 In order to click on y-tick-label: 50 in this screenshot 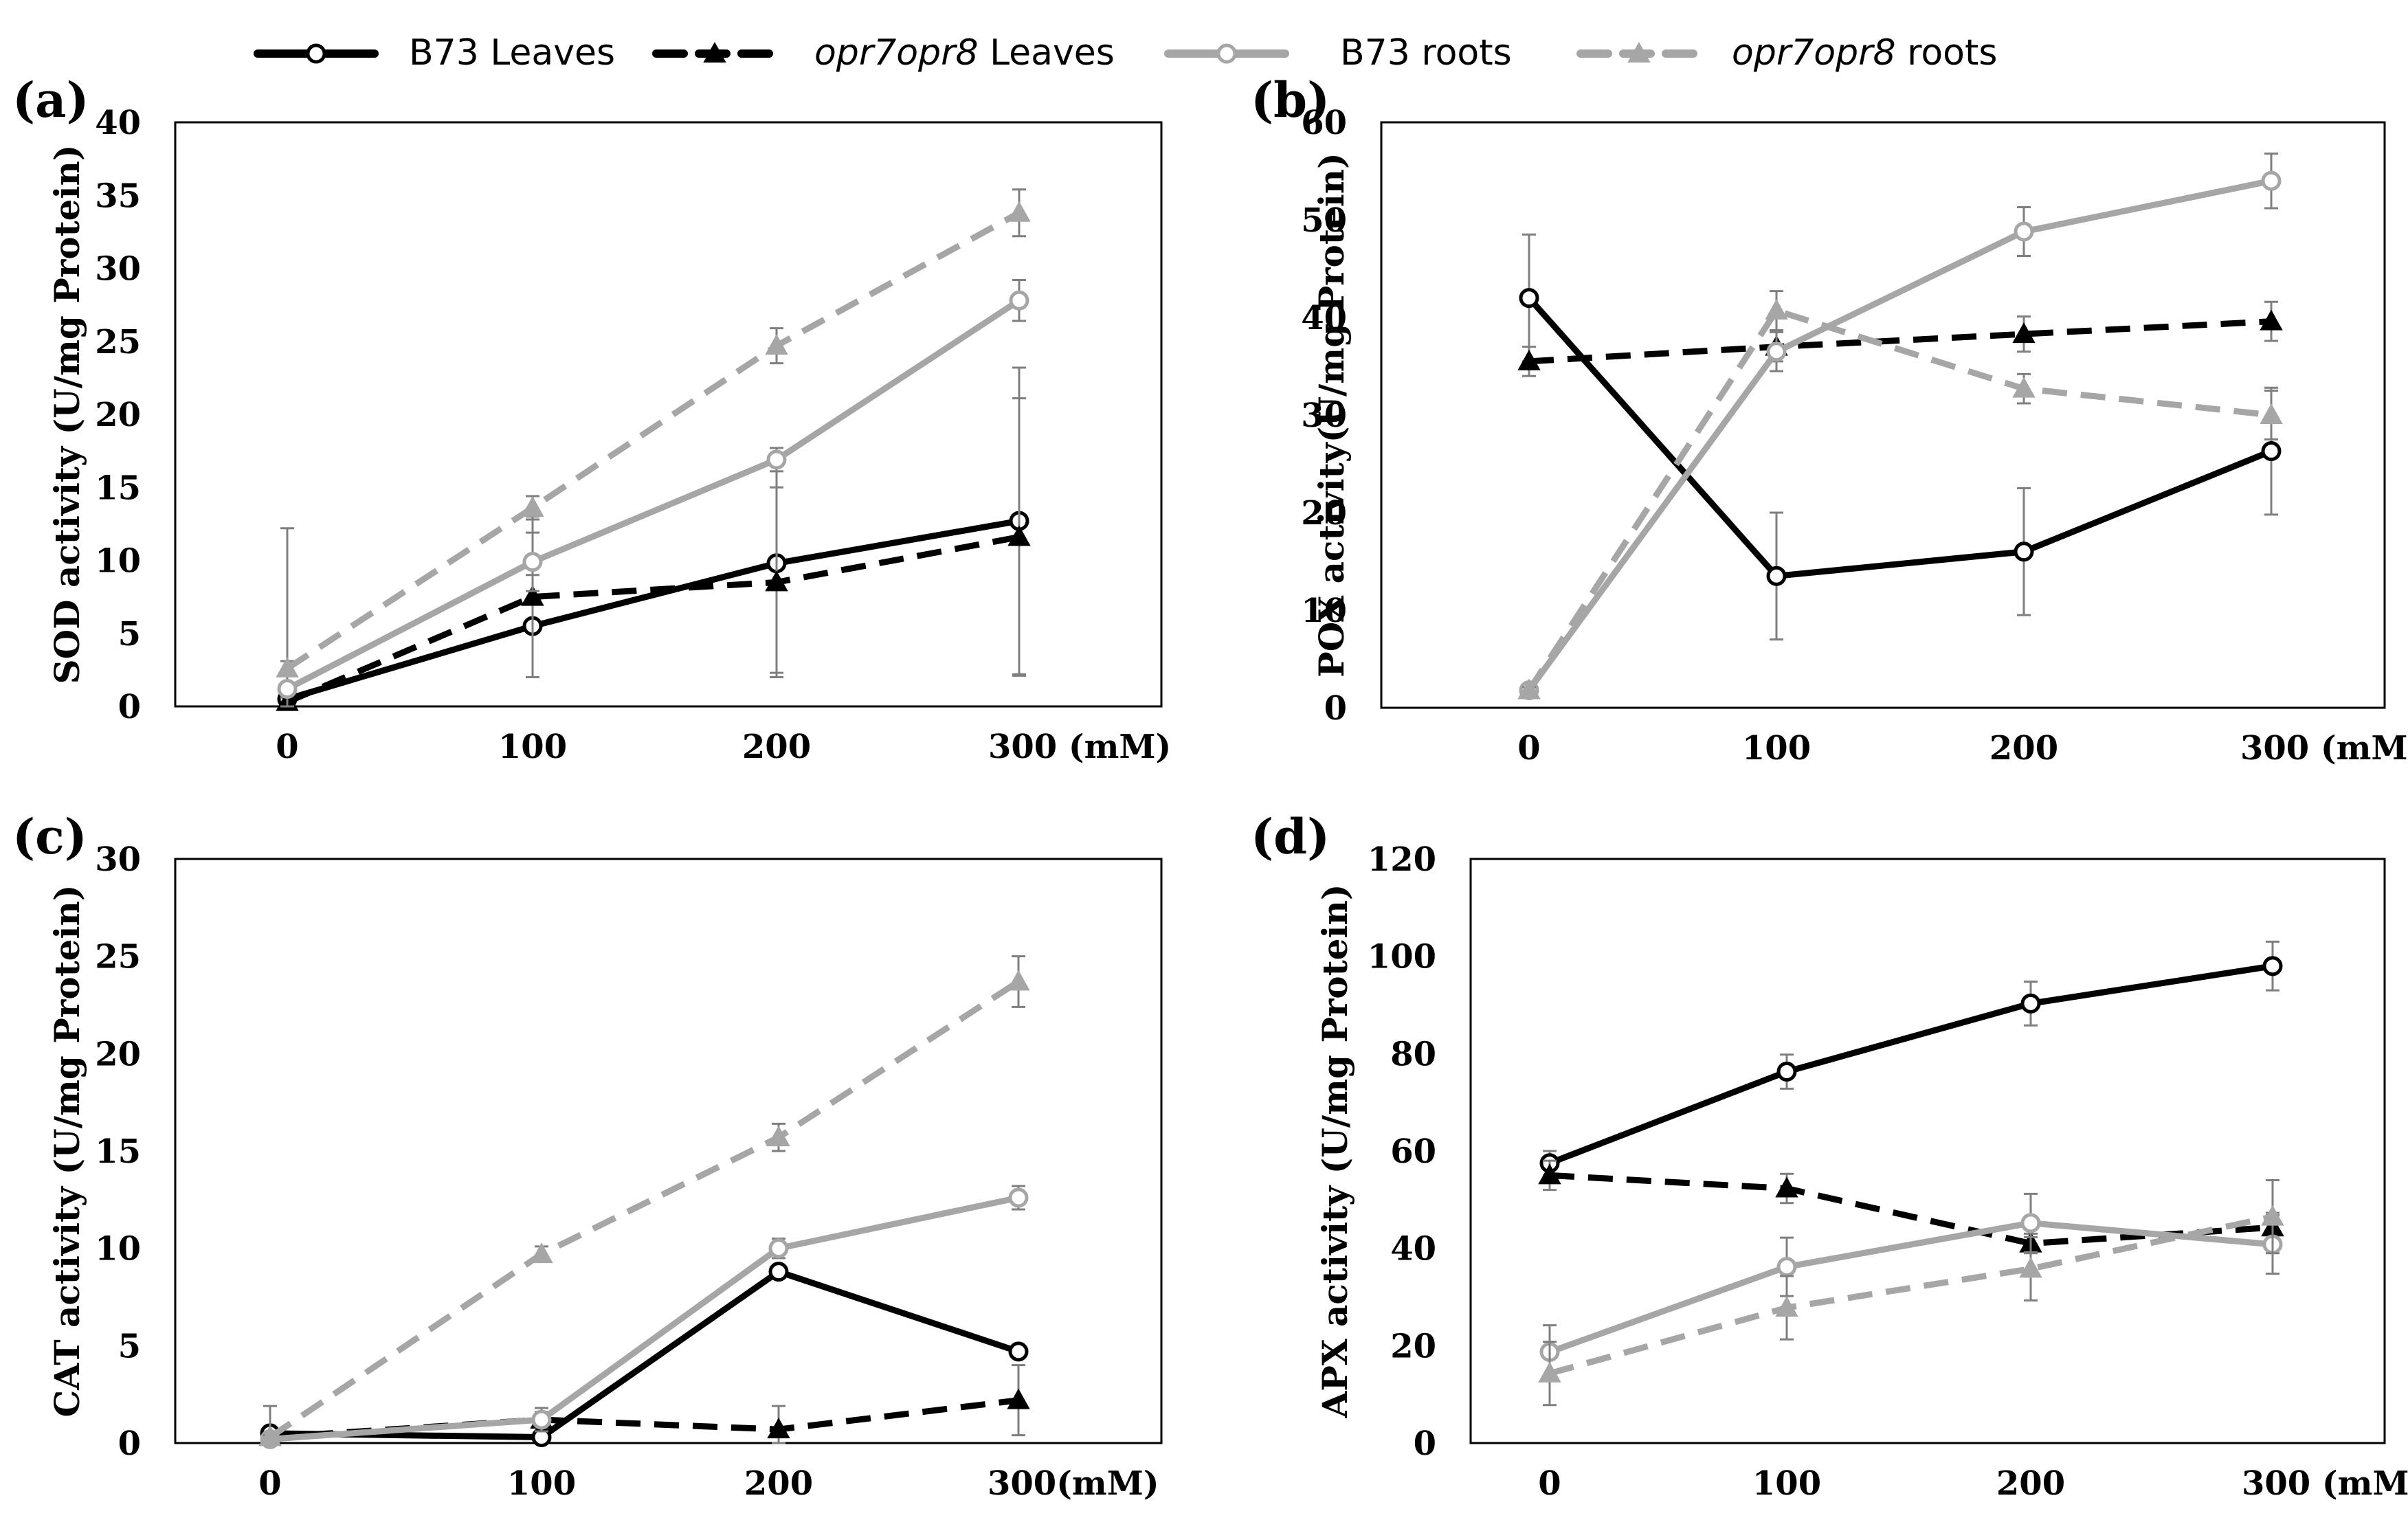, I will do `click(1324, 220)`.